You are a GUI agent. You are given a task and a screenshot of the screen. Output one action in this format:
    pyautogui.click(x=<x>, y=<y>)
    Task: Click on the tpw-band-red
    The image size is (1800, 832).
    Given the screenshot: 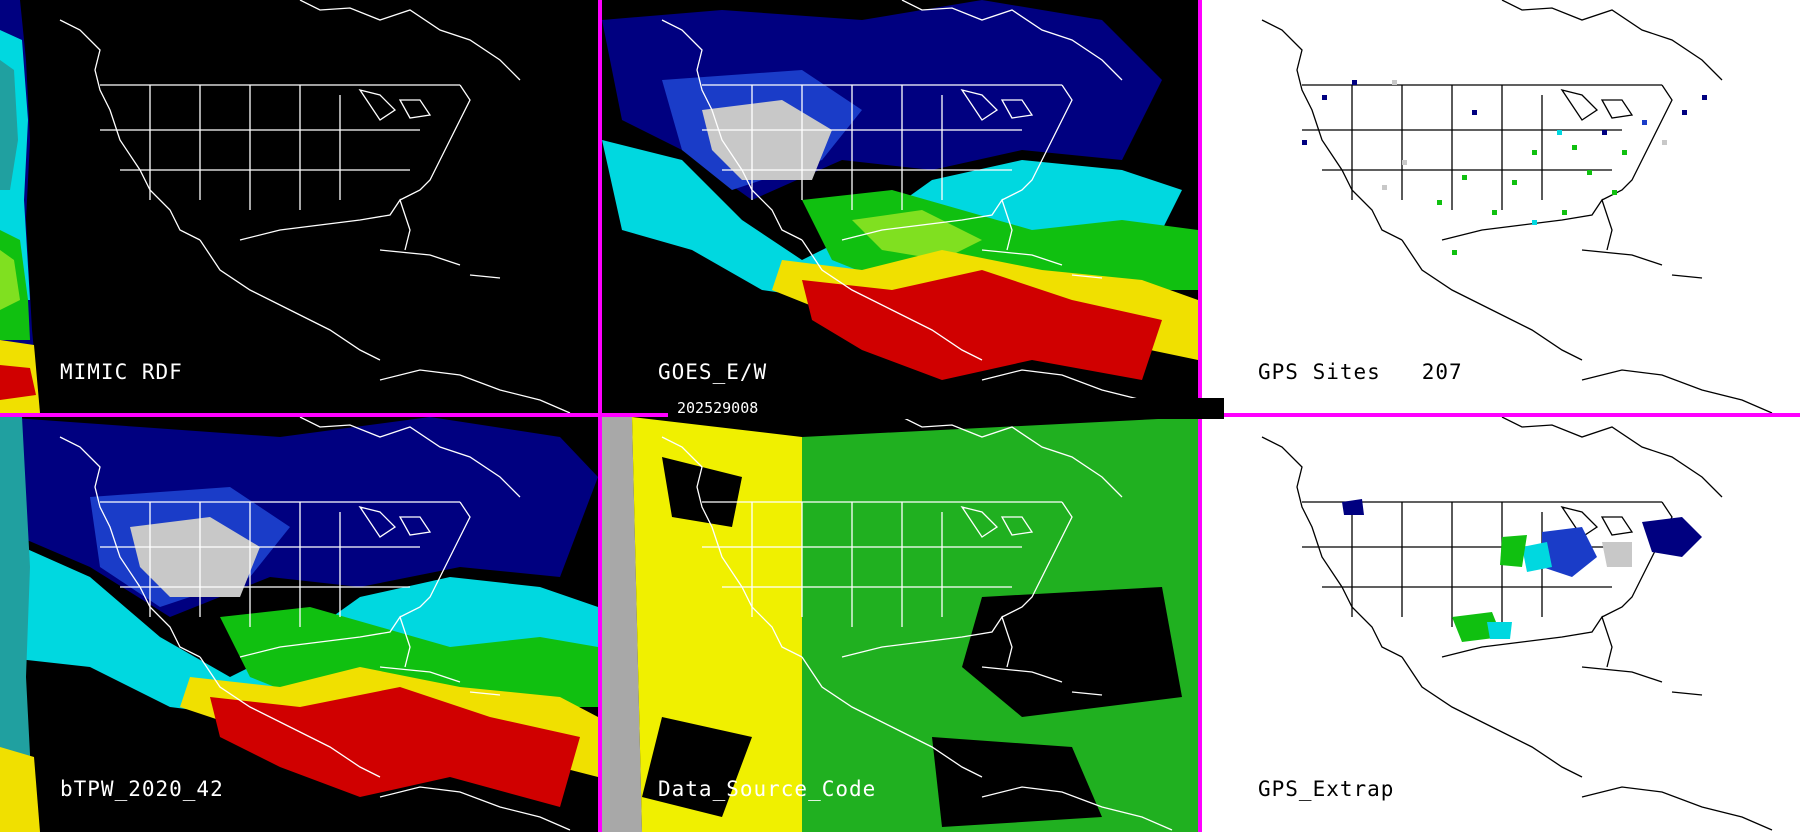 What is the action you would take?
    pyautogui.click(x=18, y=382)
    